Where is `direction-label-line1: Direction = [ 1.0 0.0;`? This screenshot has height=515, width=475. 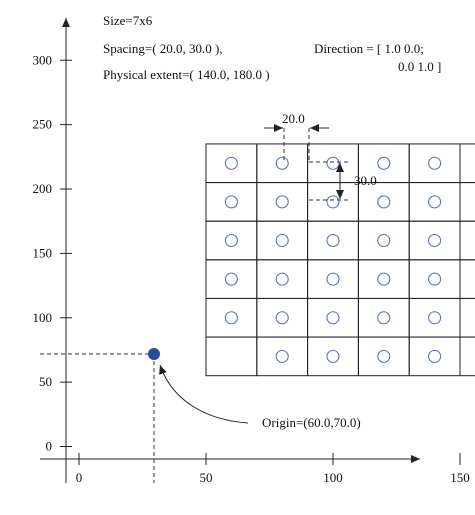 direction-label-line1: Direction = [ 1.0 0.0; is located at coordinates (369, 48).